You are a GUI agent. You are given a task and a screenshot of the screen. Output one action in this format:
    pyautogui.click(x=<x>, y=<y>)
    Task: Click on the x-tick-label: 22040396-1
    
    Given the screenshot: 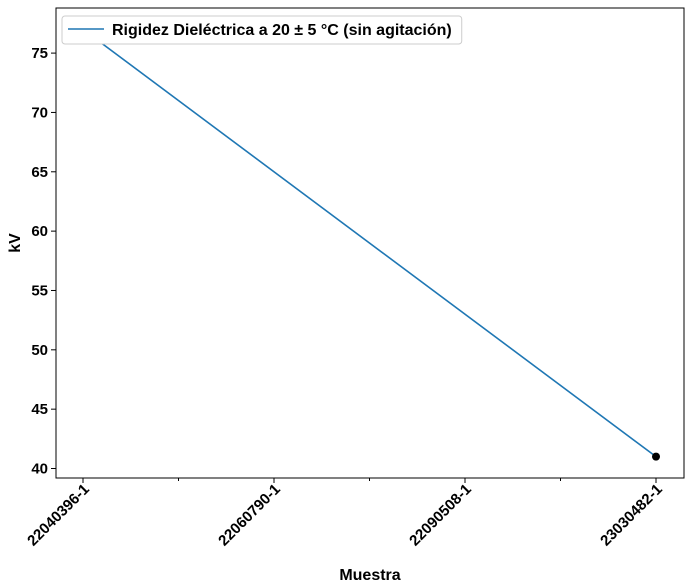 What is the action you would take?
    pyautogui.click(x=58, y=515)
    